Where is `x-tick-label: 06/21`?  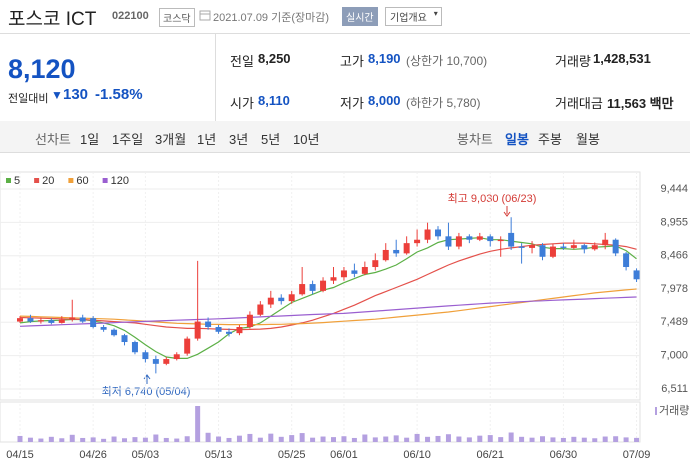
x-tick-label: 06/21 is located at coordinates (490, 455).